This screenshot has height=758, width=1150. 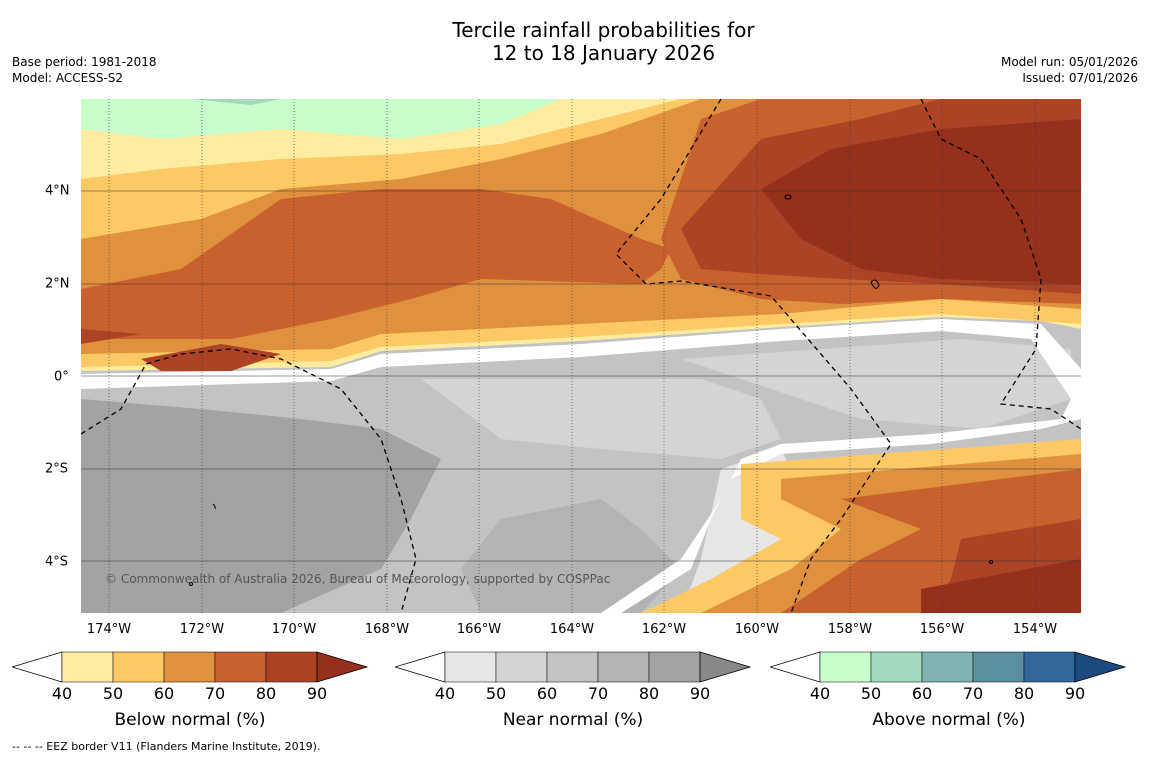 What do you see at coordinates (757, 629) in the screenshot?
I see `x-tick-label: 160°W` at bounding box center [757, 629].